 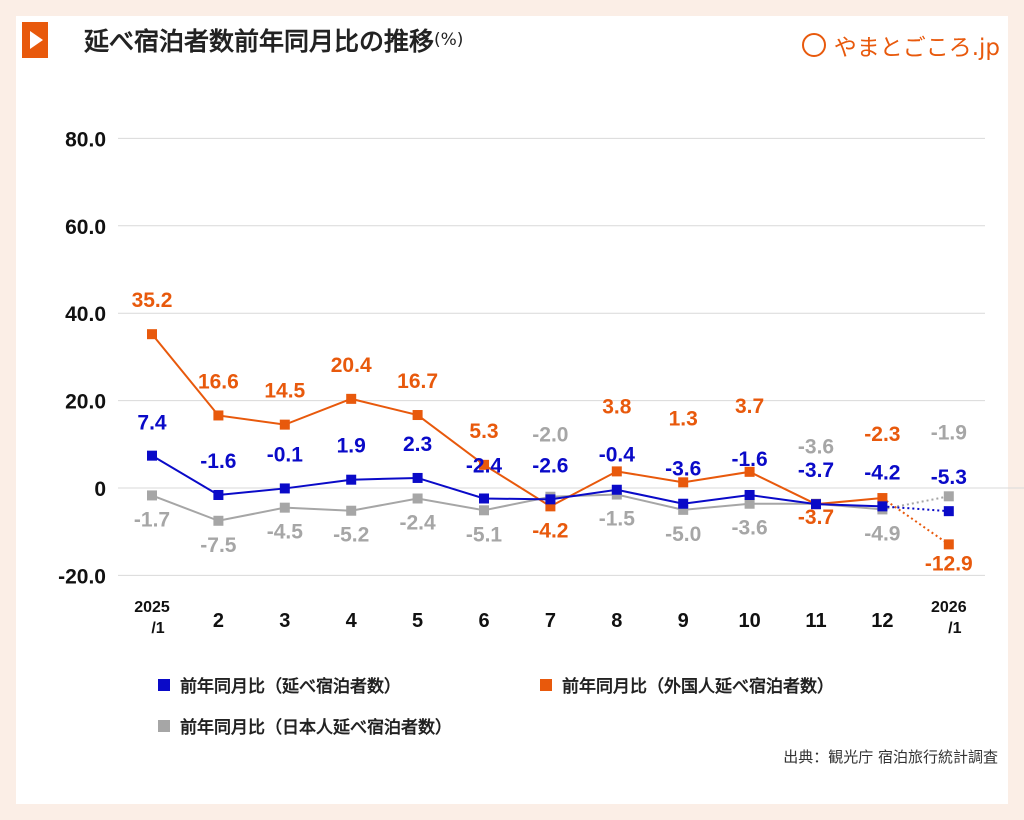 What do you see at coordinates (750, 459) in the screenshot?
I see `data-label-total: -1.6` at bounding box center [750, 459].